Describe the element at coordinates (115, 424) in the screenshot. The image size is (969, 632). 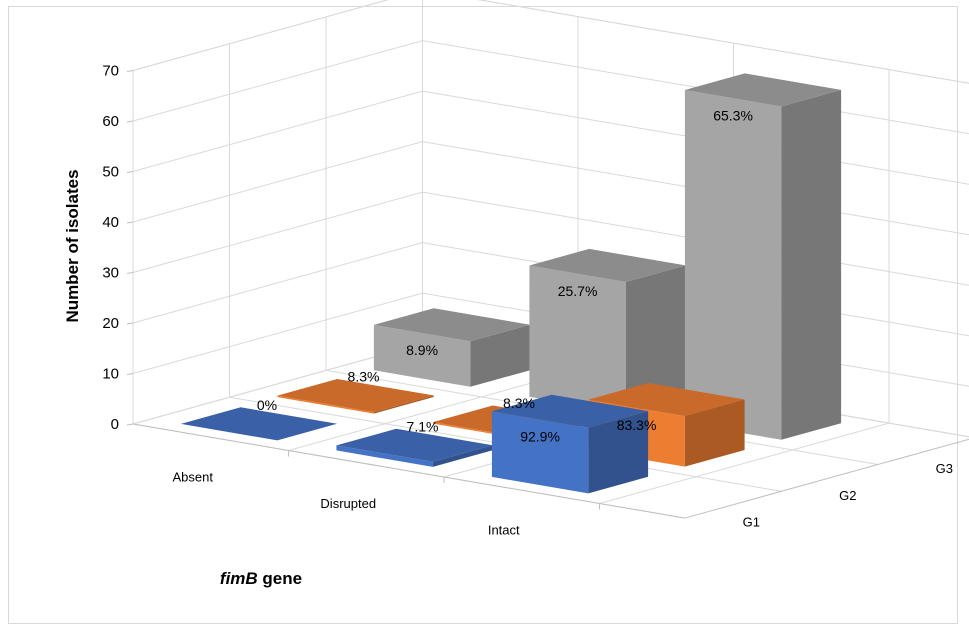
I see `y-tick-label: 0` at that location.